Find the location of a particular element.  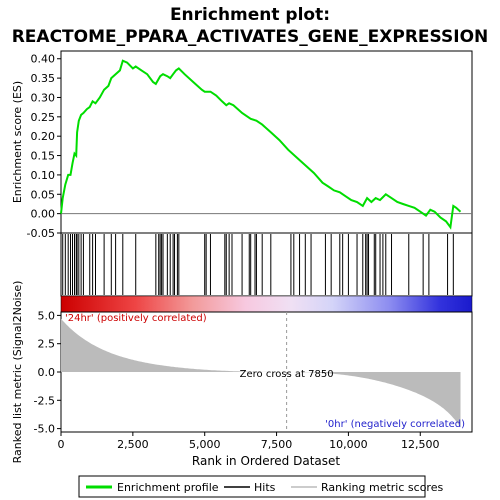

es-y-tick-label: 0.25 is located at coordinates (43, 117).